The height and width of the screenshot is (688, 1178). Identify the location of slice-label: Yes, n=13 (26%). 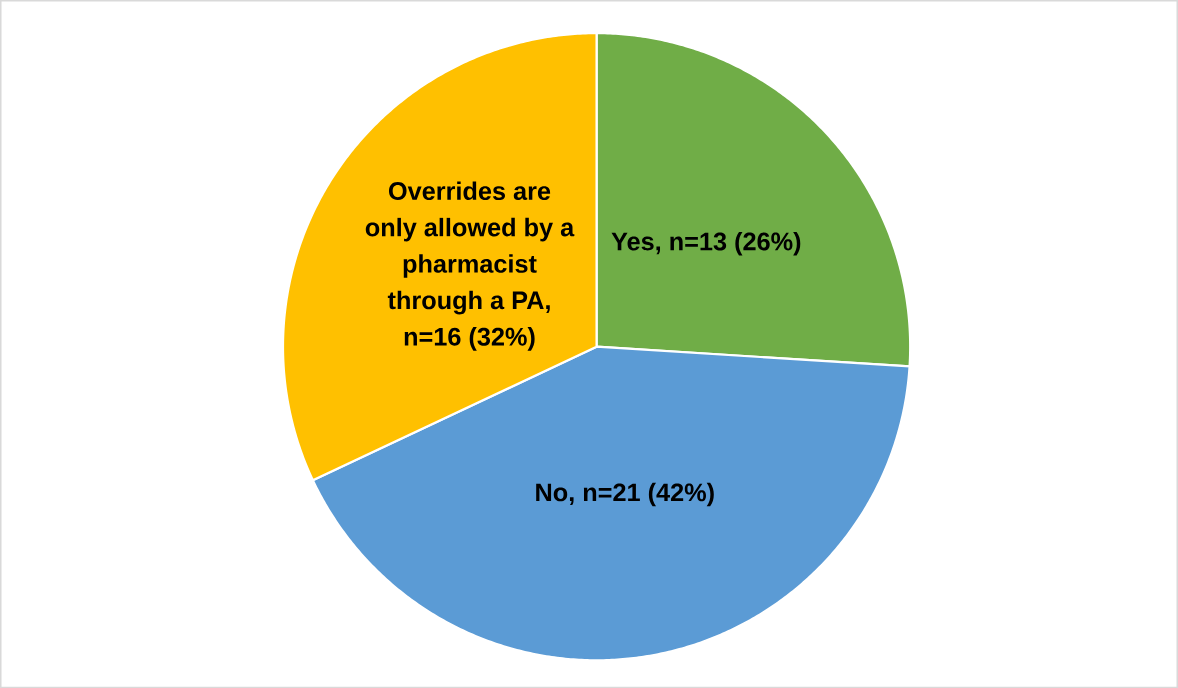
(706, 243).